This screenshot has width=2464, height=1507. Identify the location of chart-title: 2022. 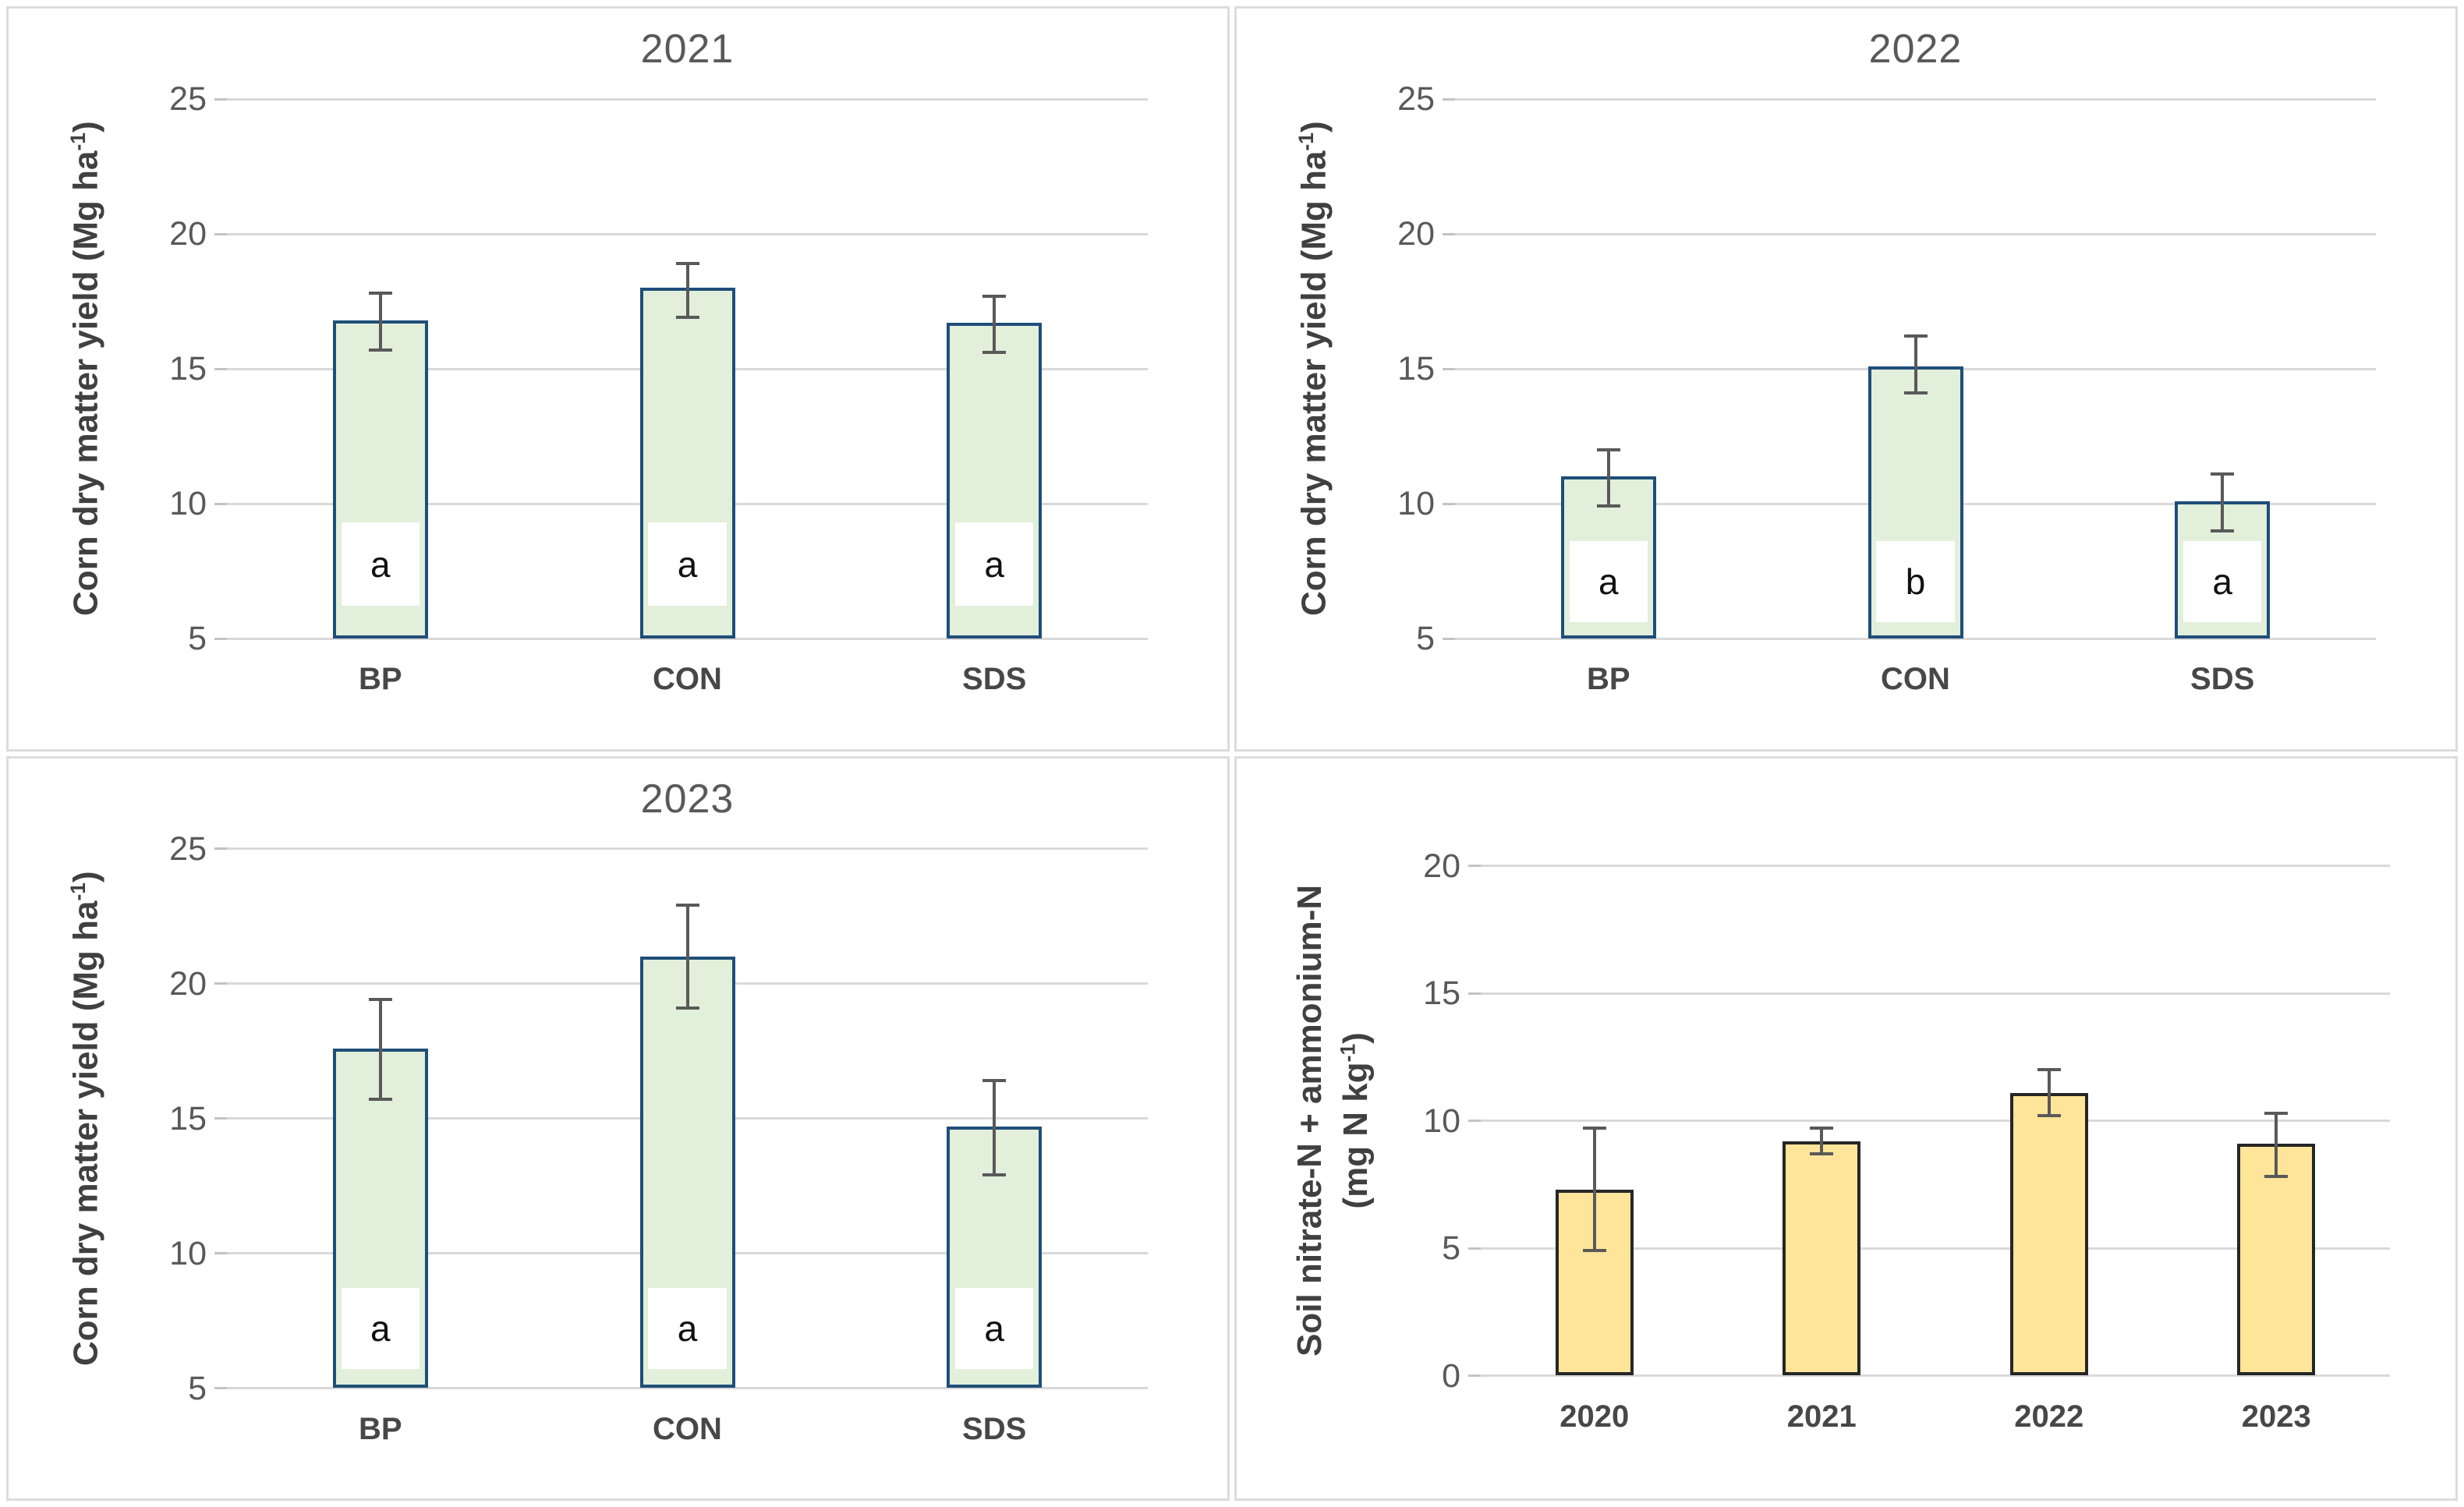
(1916, 49).